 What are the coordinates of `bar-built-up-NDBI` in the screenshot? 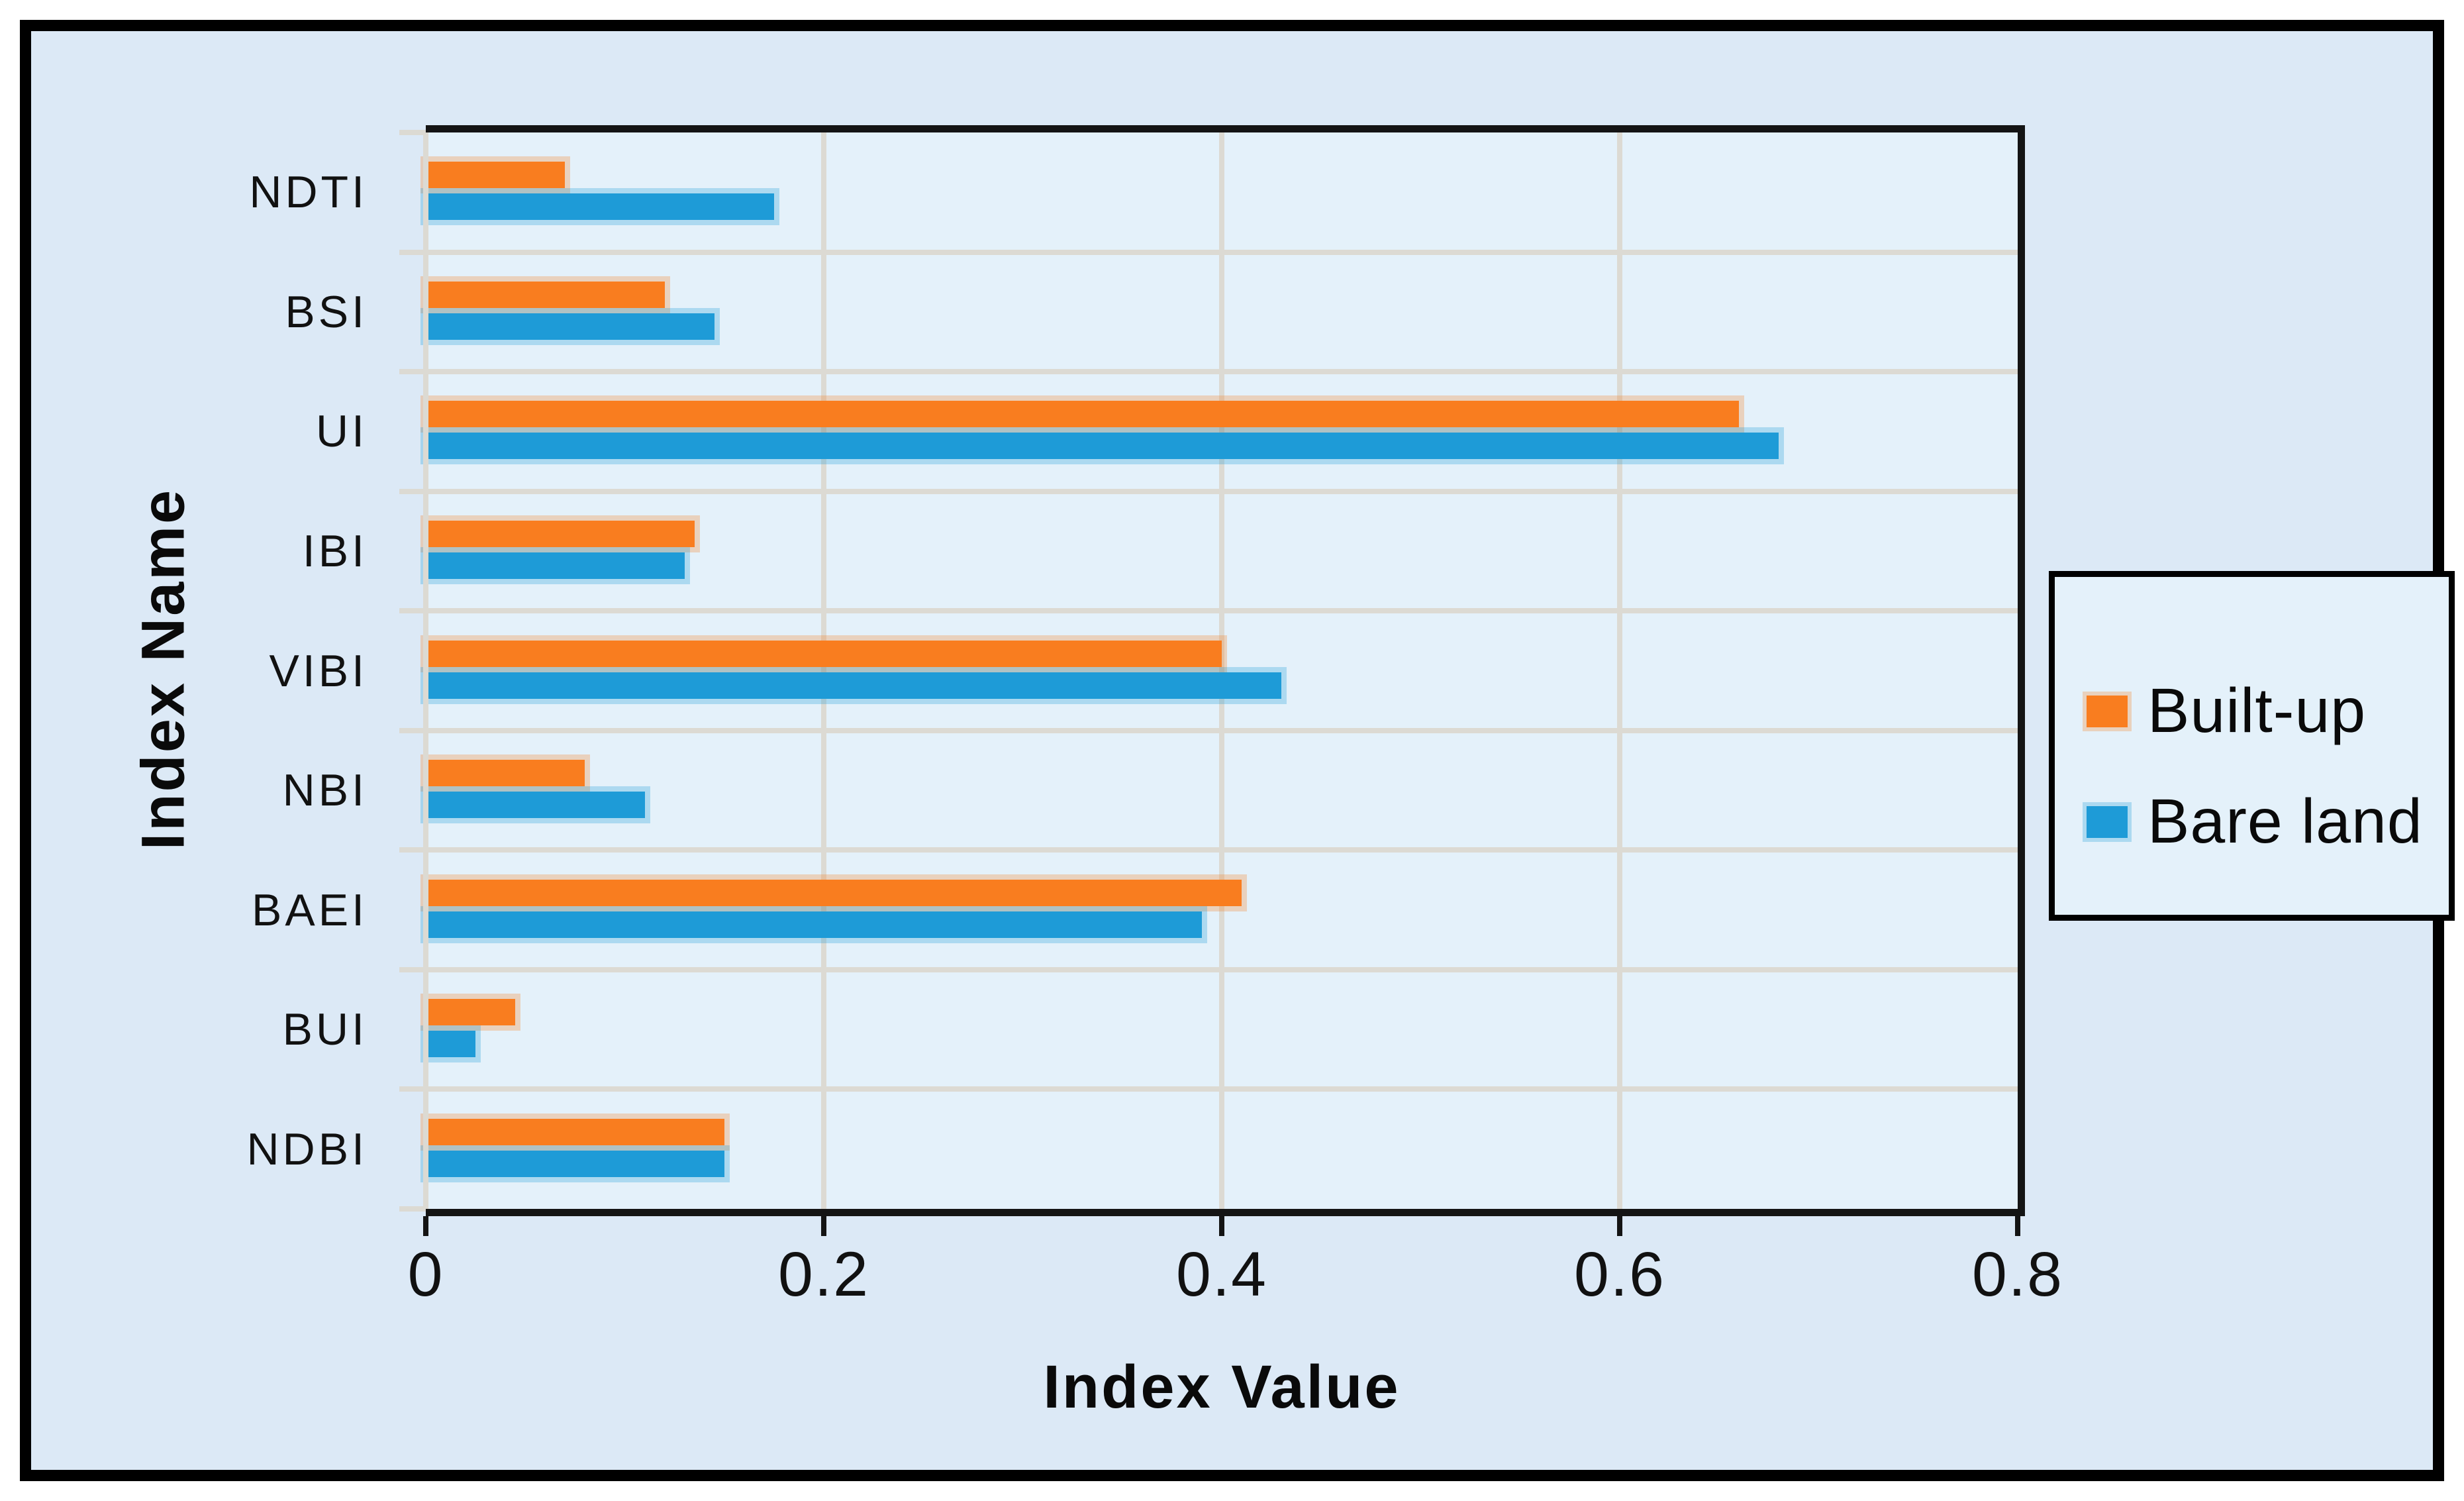 It's located at (575, 1132).